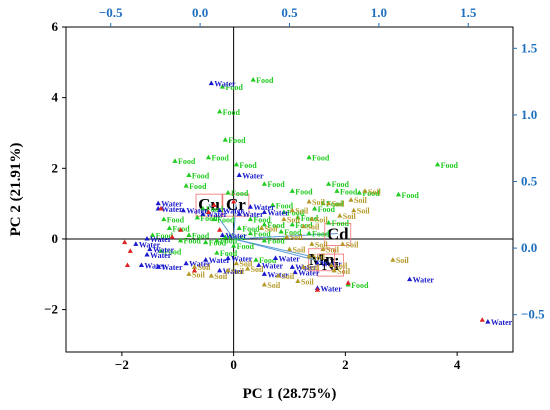 The image size is (550, 410). What do you see at coordinates (529, 181) in the screenshot?
I see `right-tick-label: 0.5` at bounding box center [529, 181].